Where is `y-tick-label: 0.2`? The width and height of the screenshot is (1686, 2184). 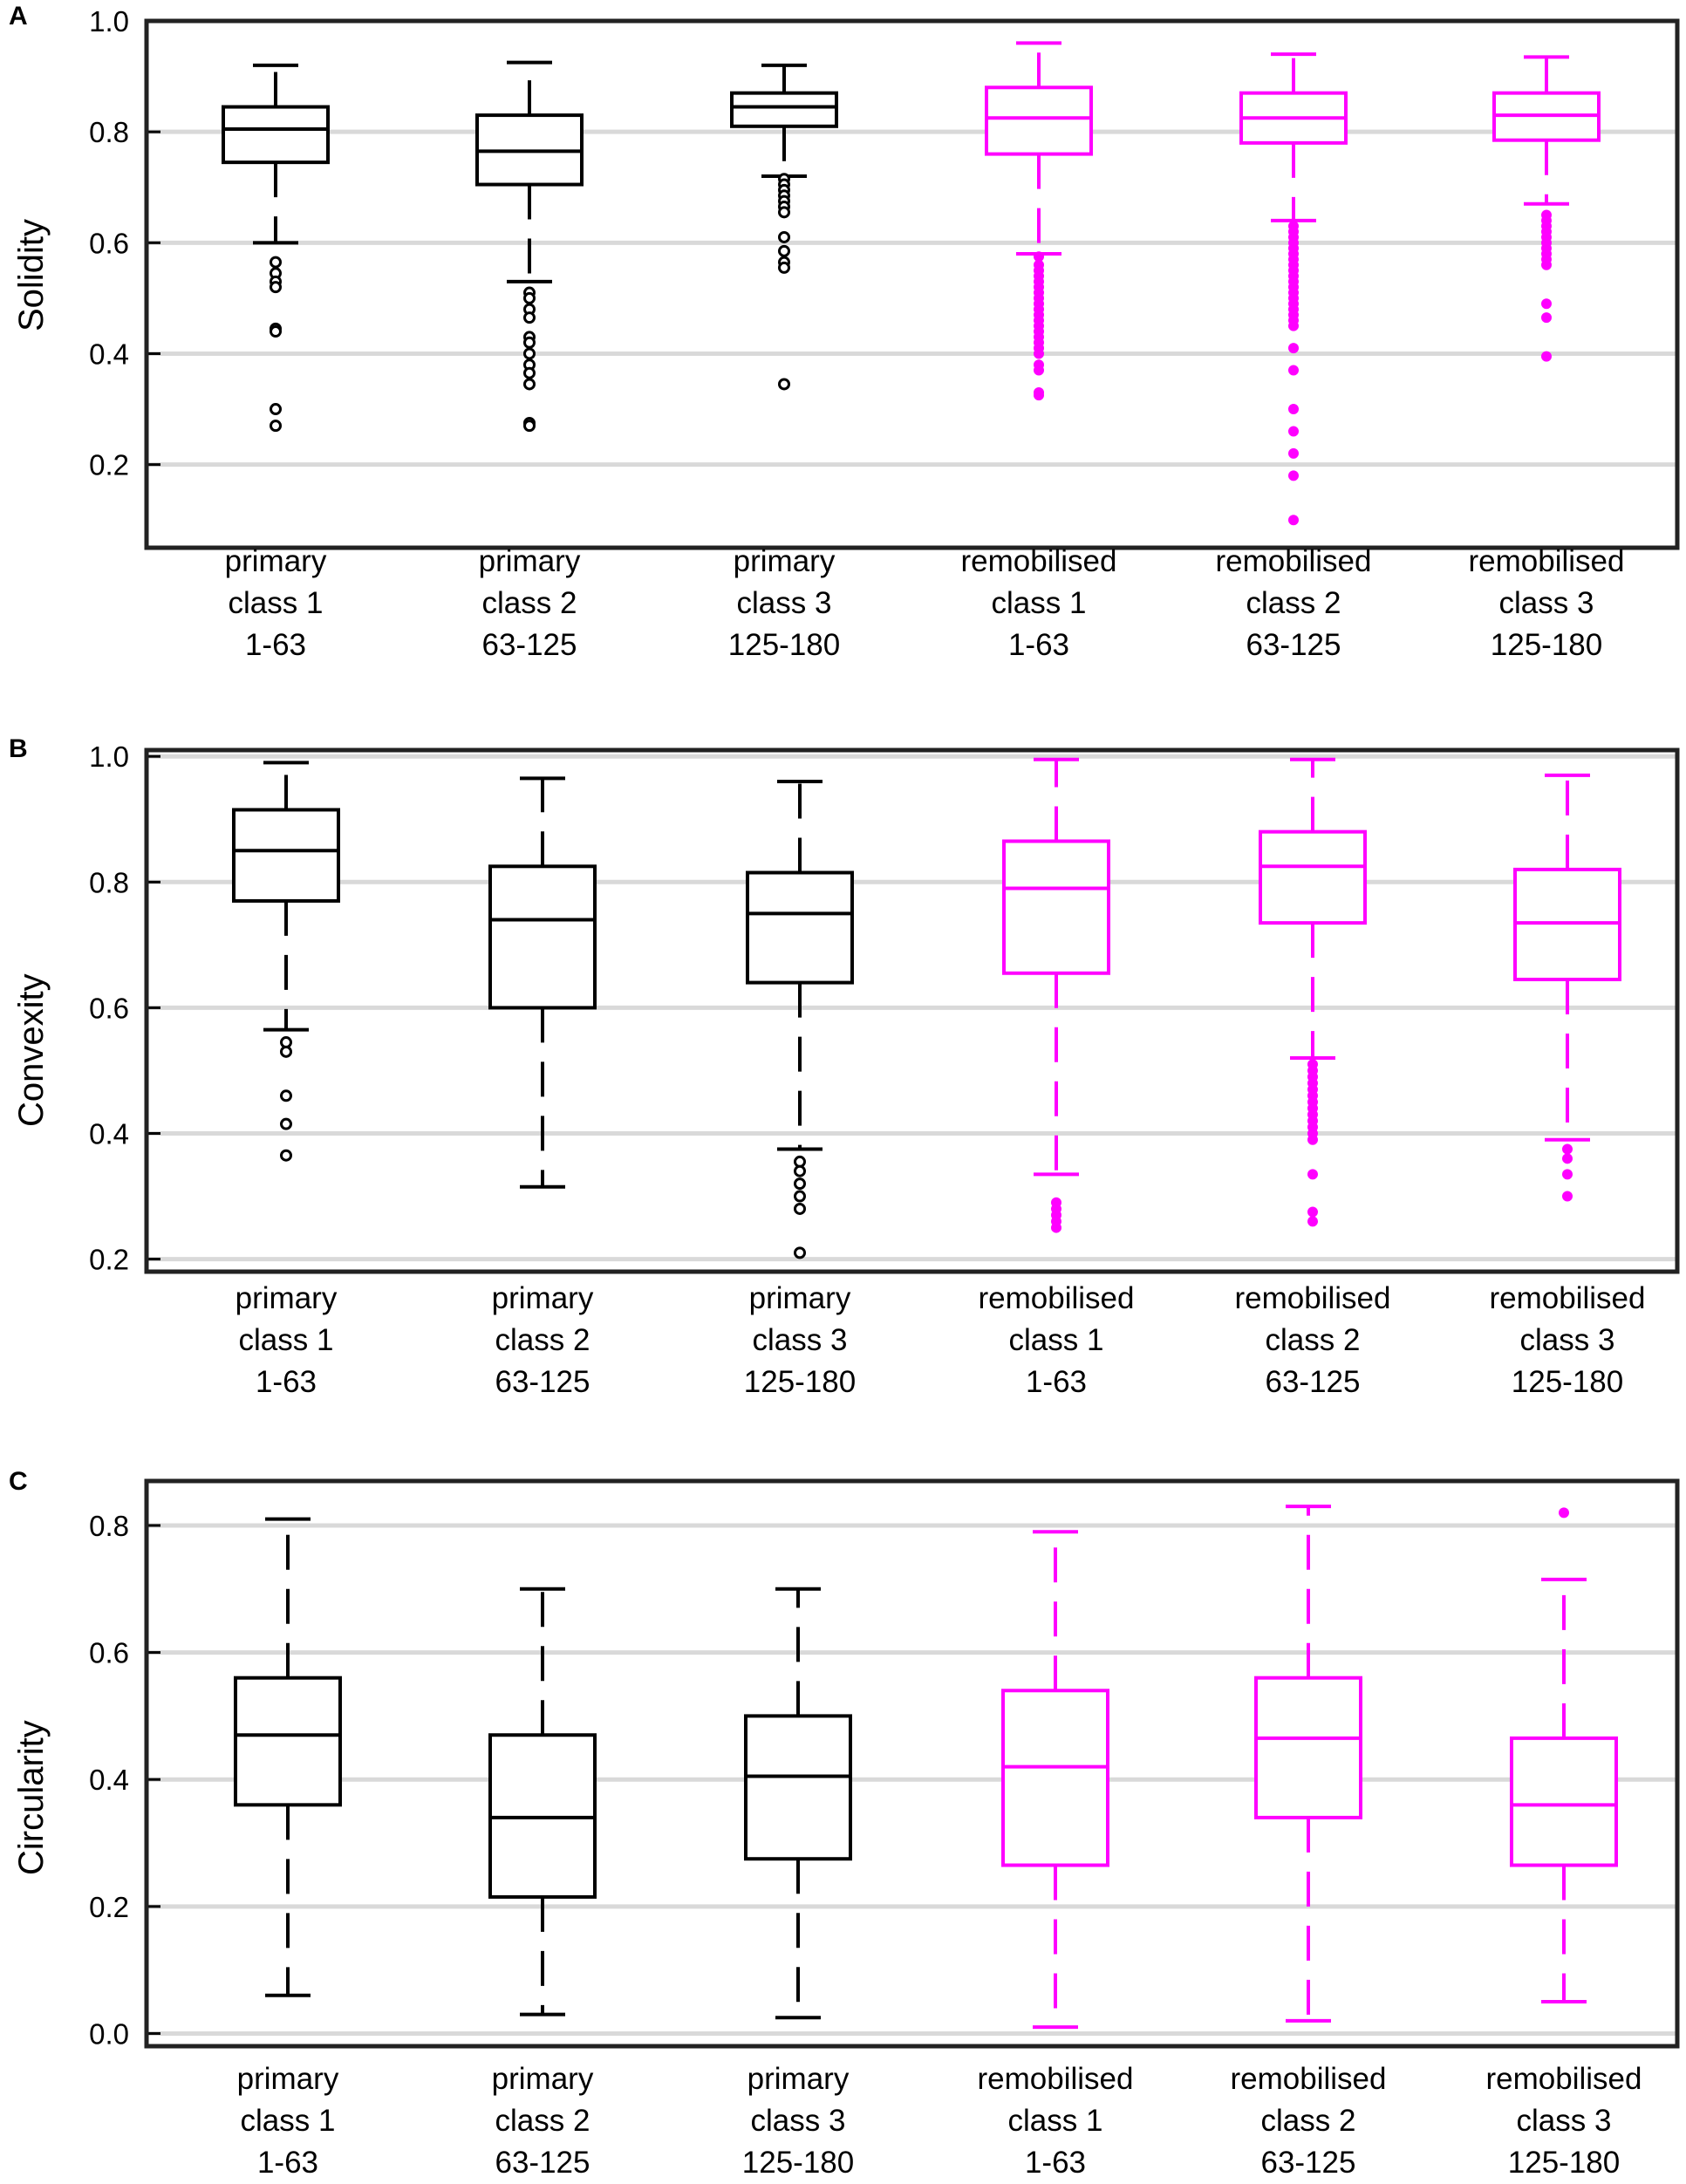
y-tick-label: 0.2 is located at coordinates (109, 465).